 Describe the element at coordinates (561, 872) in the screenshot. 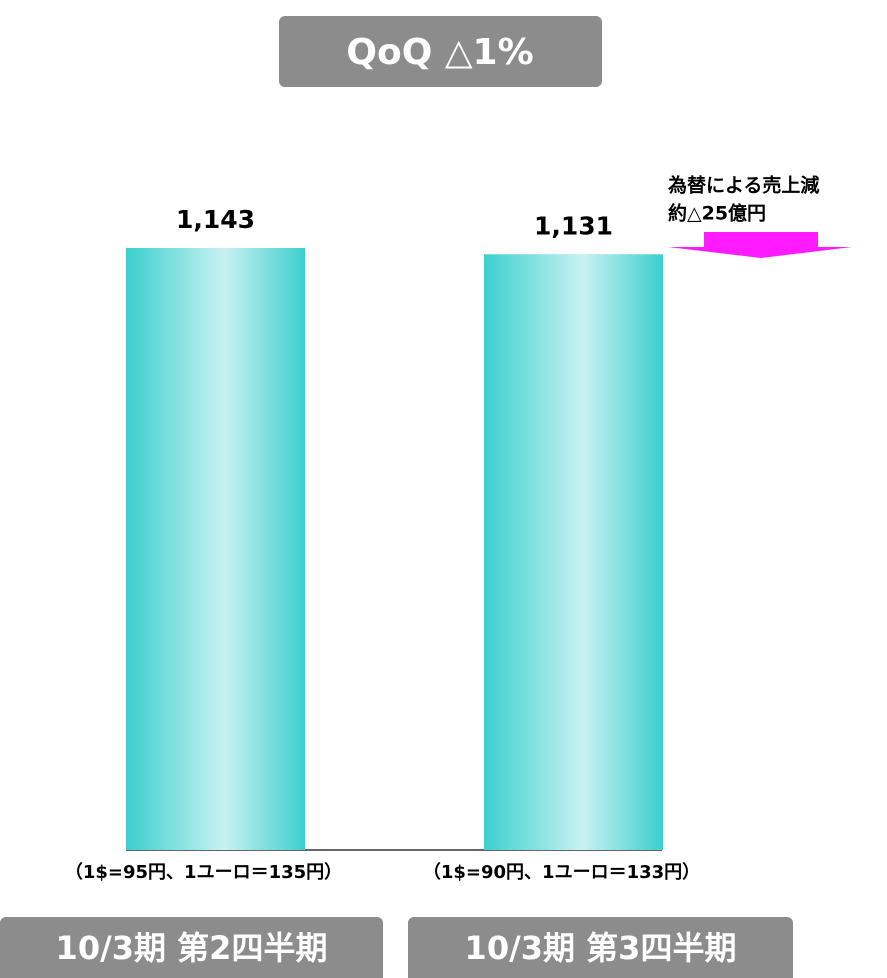

I see `rate-note: （1$=90円、1ユーロ＝133円）` at that location.